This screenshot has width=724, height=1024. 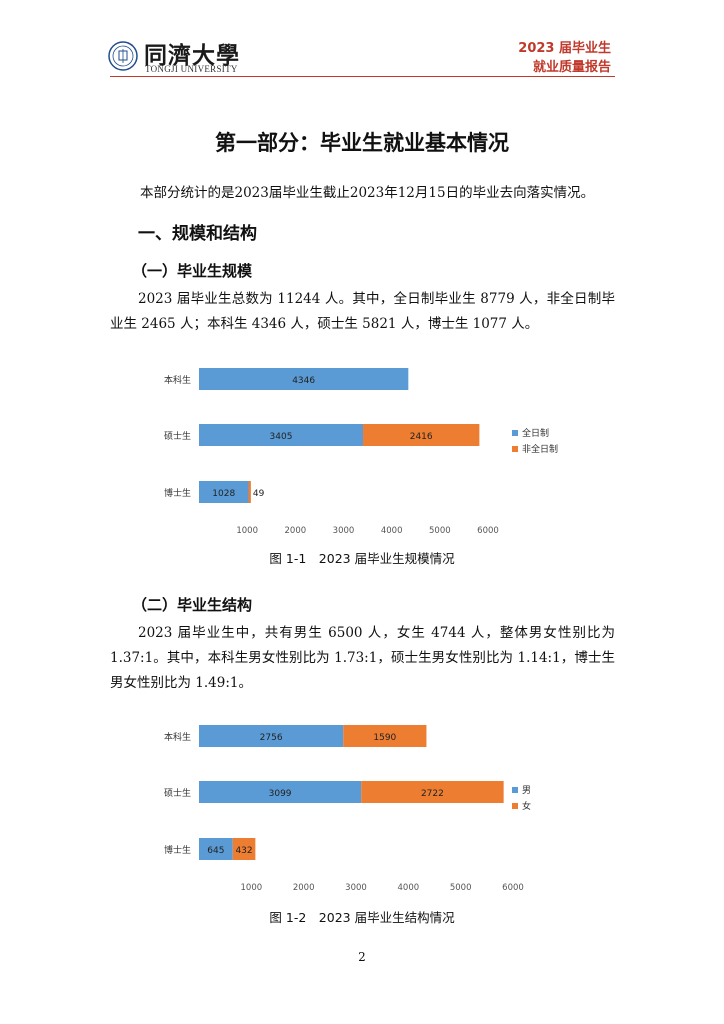 I want to click on data-label: 2756, so click(x=271, y=738).